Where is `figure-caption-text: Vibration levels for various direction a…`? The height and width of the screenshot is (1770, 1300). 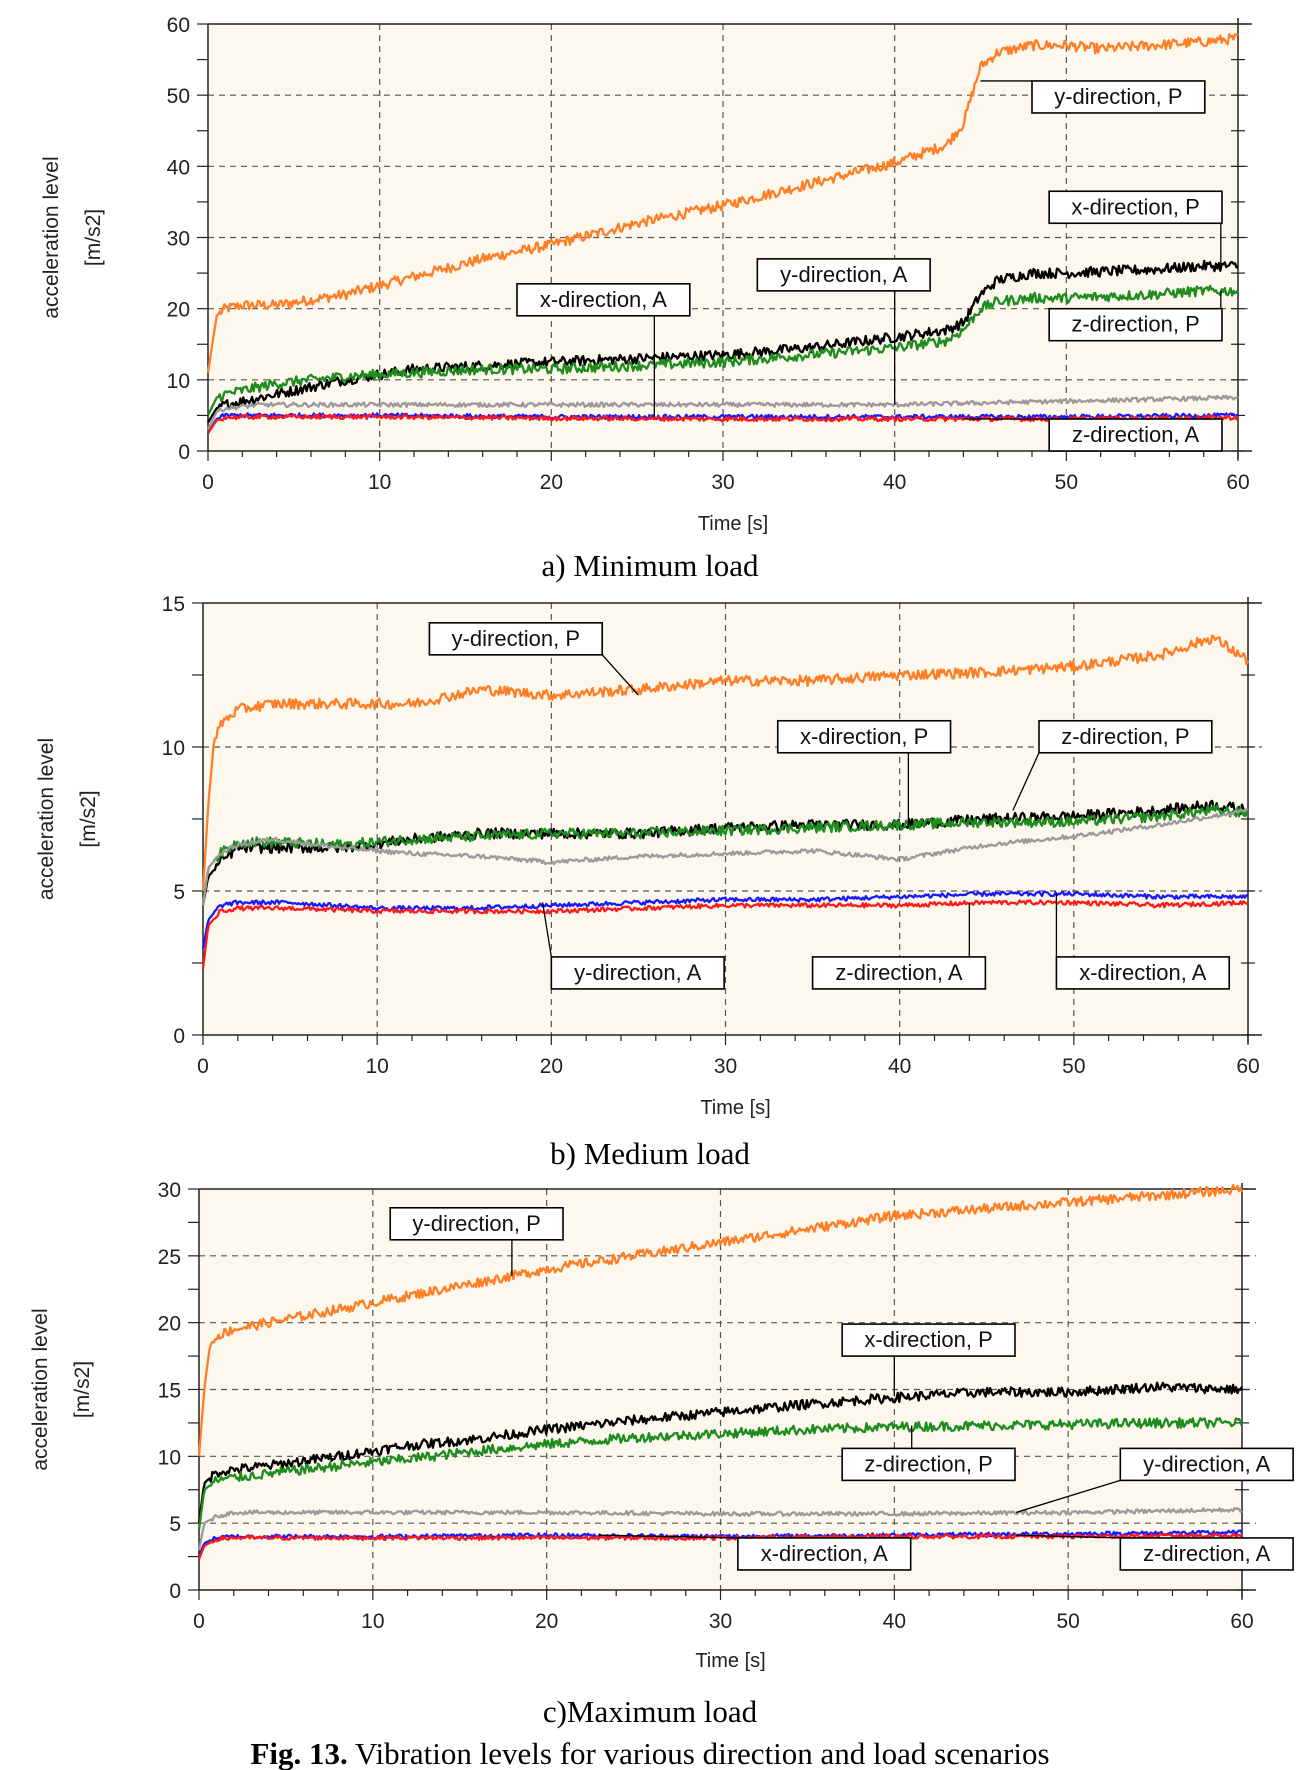 figure-caption-text: Vibration levels for various direction a… is located at coordinates (699, 1753).